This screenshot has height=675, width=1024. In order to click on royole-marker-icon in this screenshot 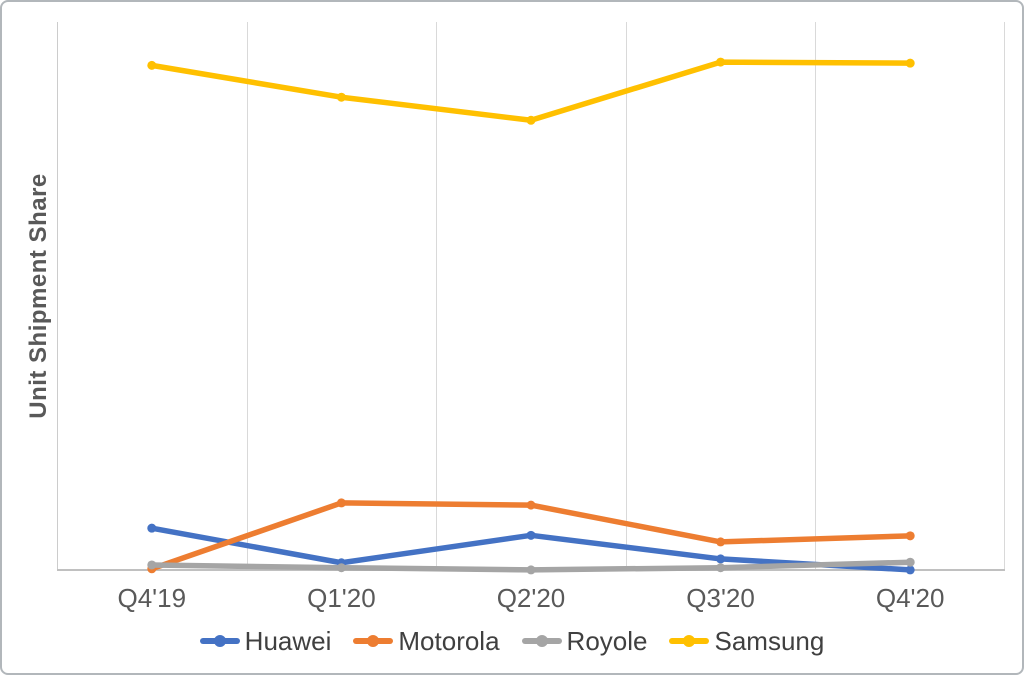, I will do `click(541, 641)`.